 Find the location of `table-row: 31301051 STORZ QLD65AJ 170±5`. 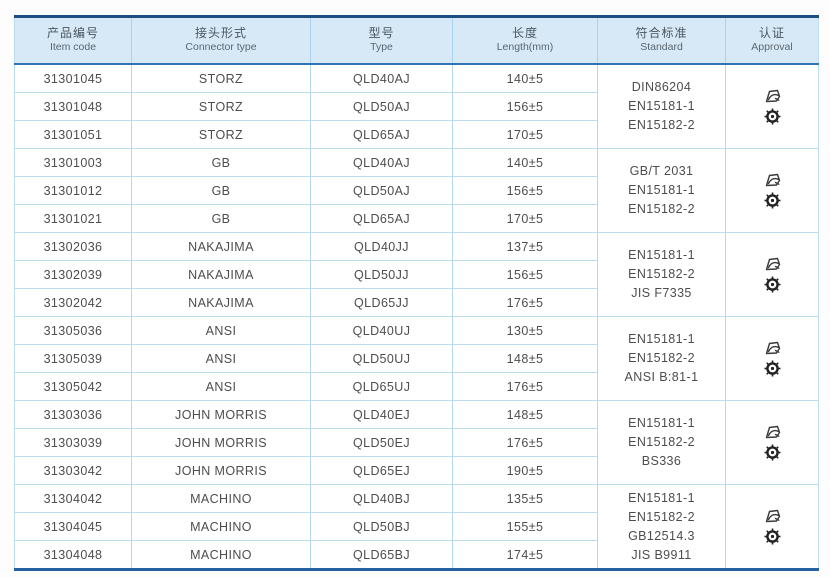

table-row: 31301051 STORZ QLD65AJ 170±5 is located at coordinates (416, 134).